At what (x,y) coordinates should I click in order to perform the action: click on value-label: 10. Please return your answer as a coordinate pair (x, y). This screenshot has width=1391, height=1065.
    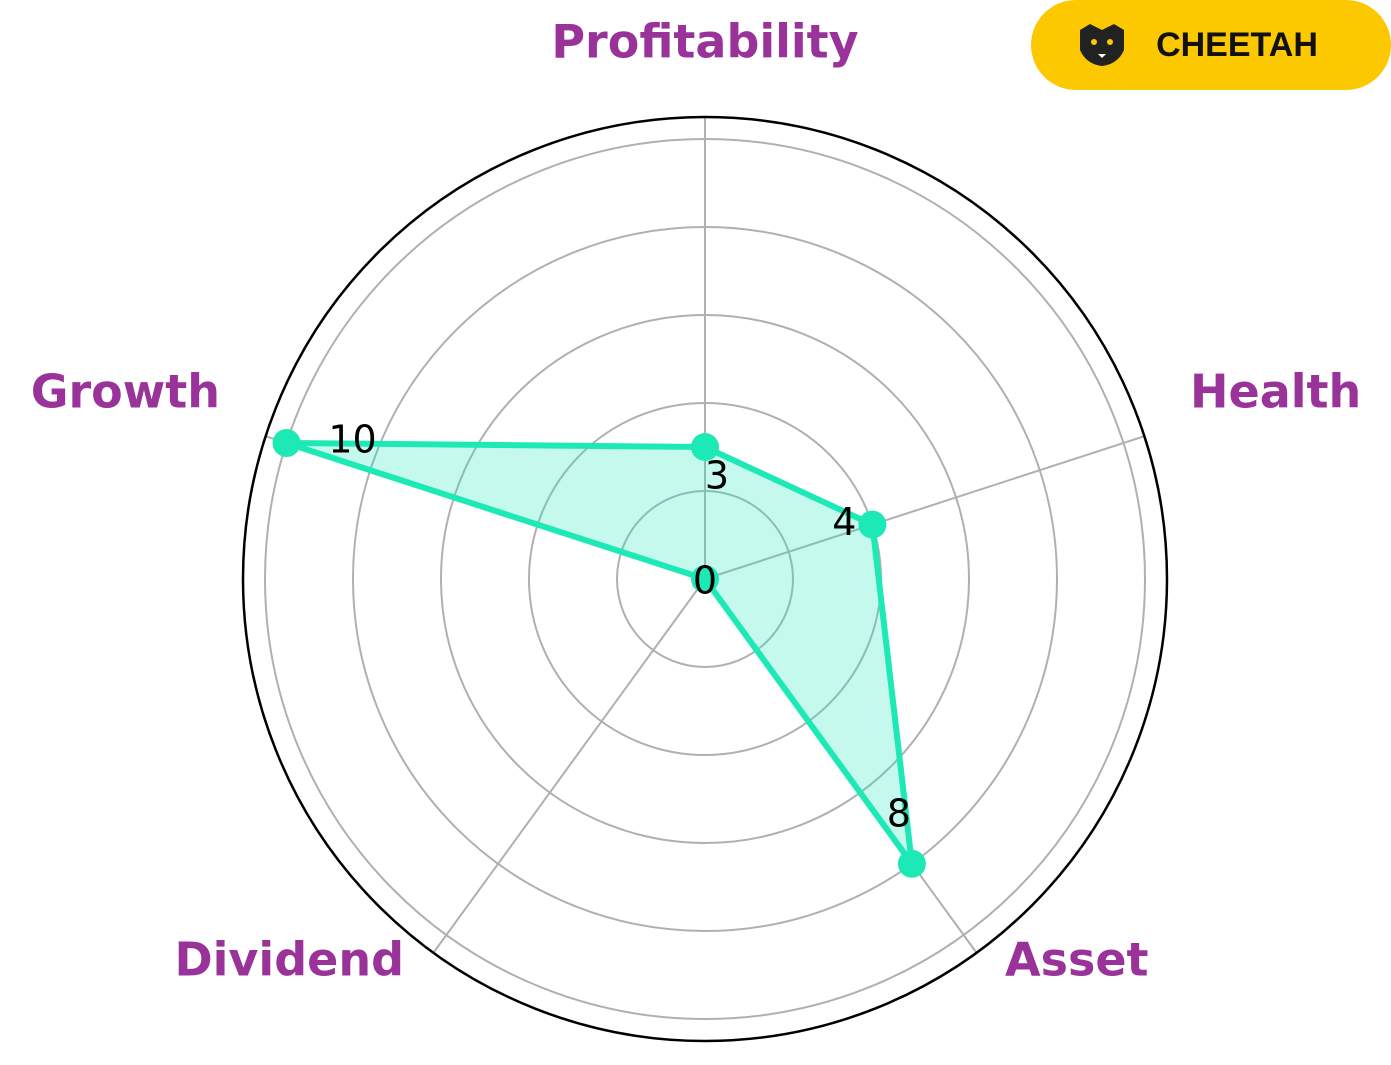
    Looking at the image, I should click on (352, 440).